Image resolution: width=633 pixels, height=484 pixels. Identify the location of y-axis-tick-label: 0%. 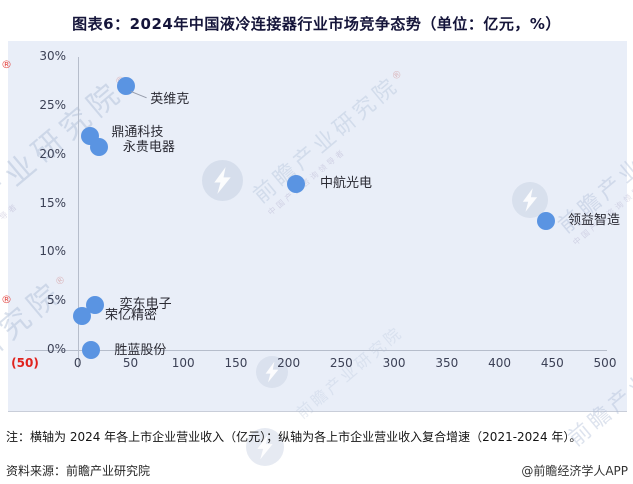
(56, 349).